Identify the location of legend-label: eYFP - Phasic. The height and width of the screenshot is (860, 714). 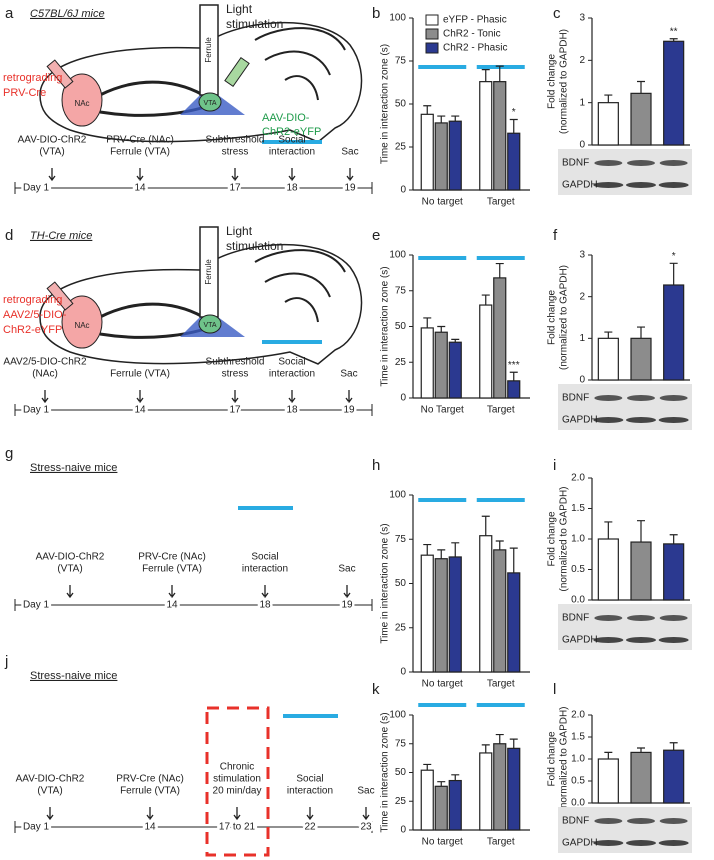
(475, 20).